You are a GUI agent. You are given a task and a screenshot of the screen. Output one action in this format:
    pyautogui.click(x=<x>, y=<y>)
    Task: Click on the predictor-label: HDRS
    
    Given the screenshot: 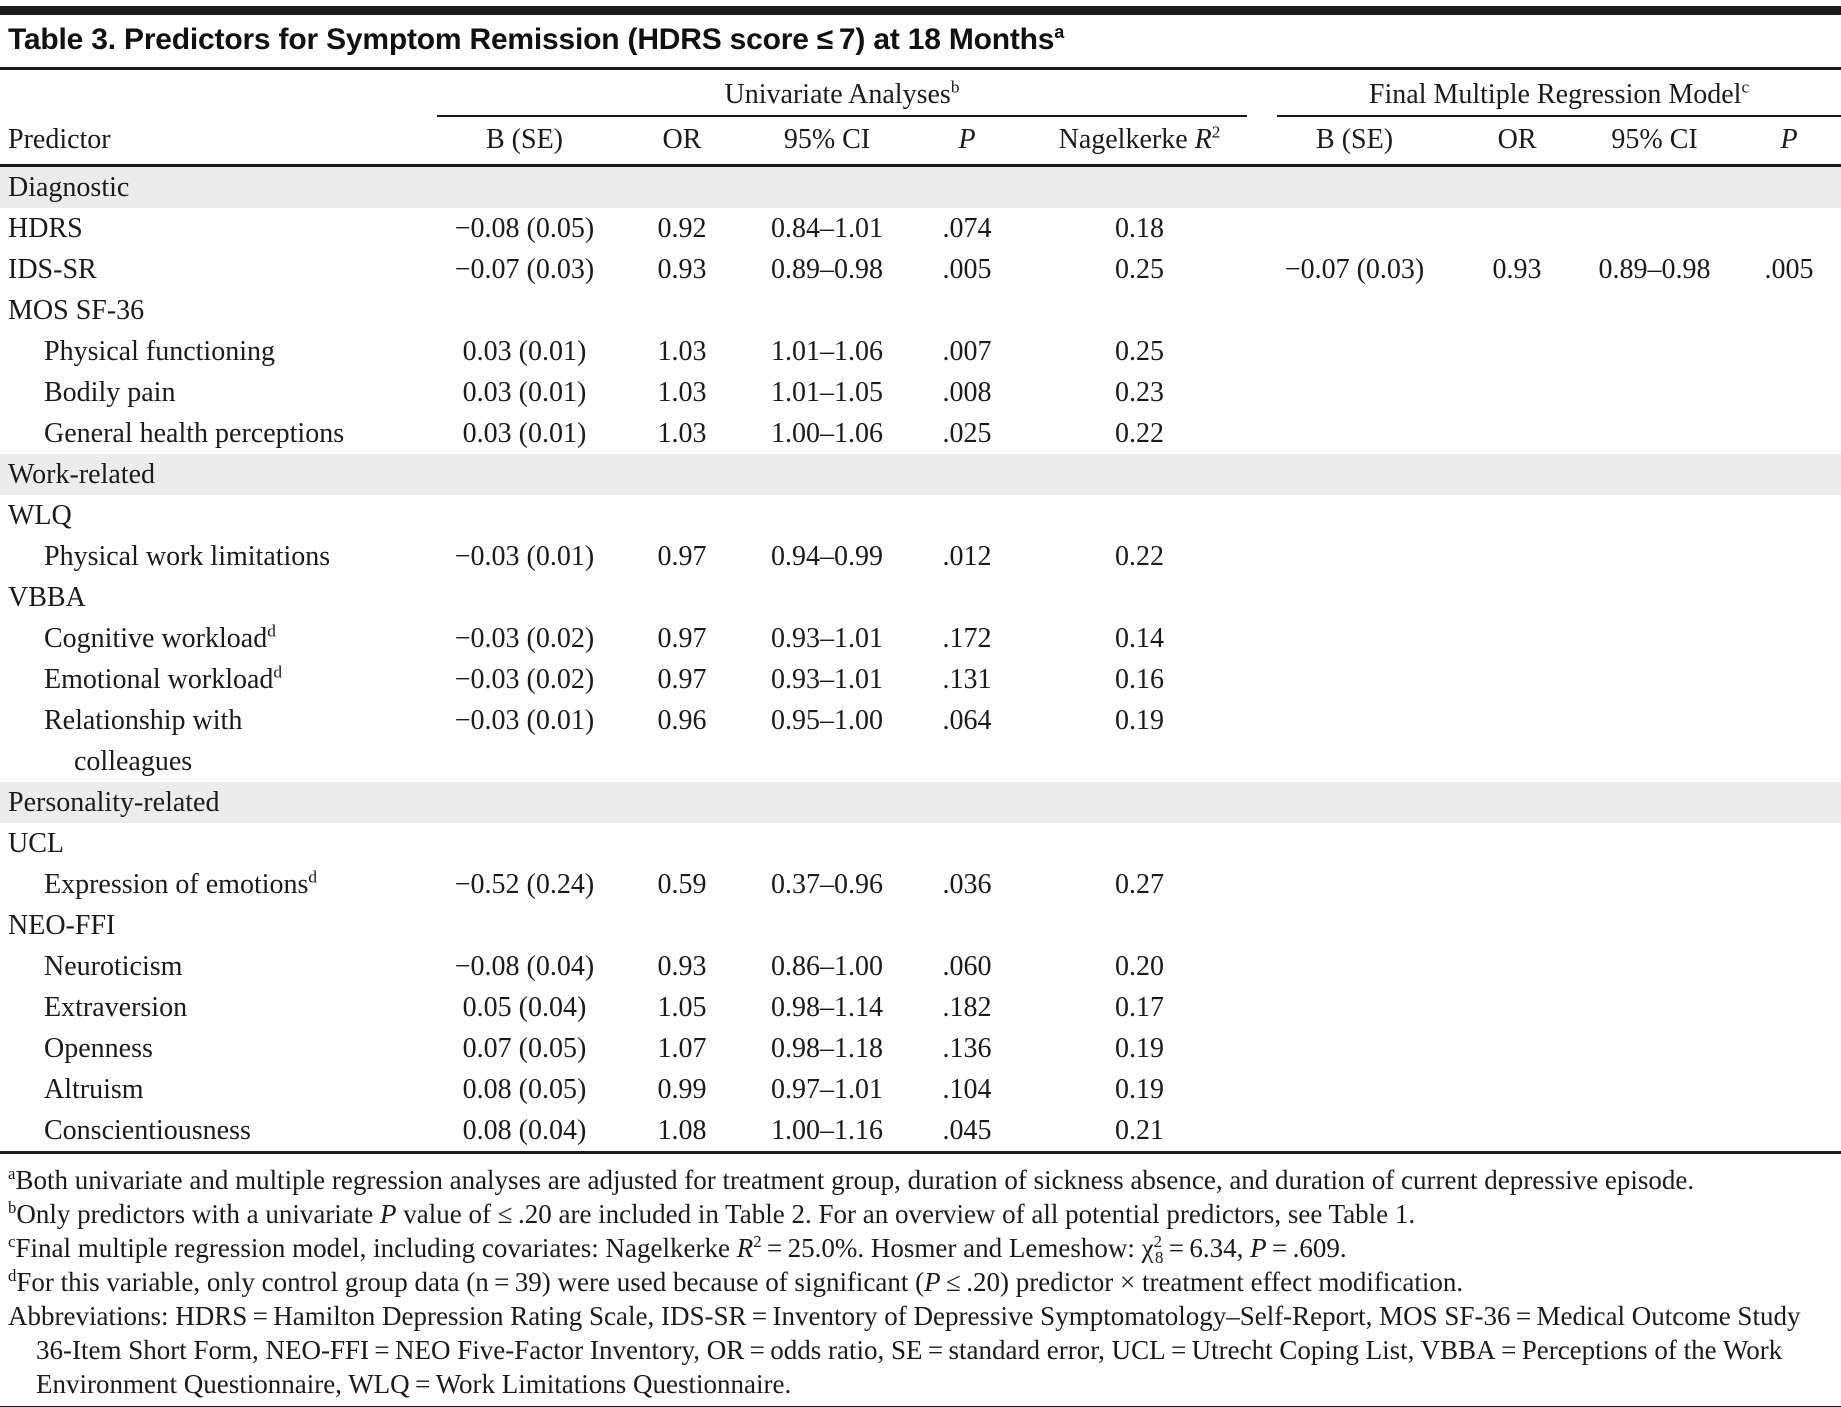 What is the action you would take?
    pyautogui.click(x=45, y=228)
    